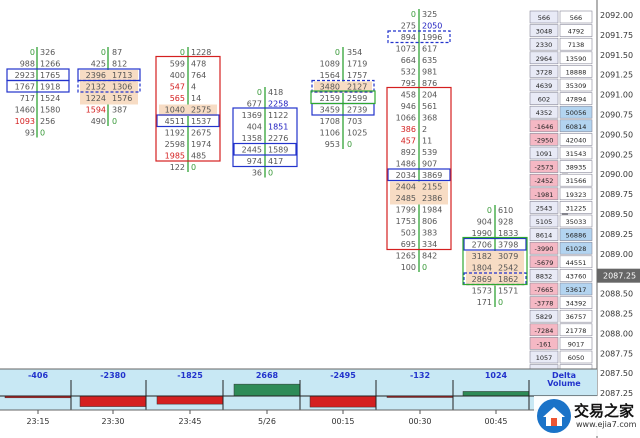 The width and height of the screenshot is (640, 438). I want to click on bid-volume-cell: 1358, so click(252, 138).